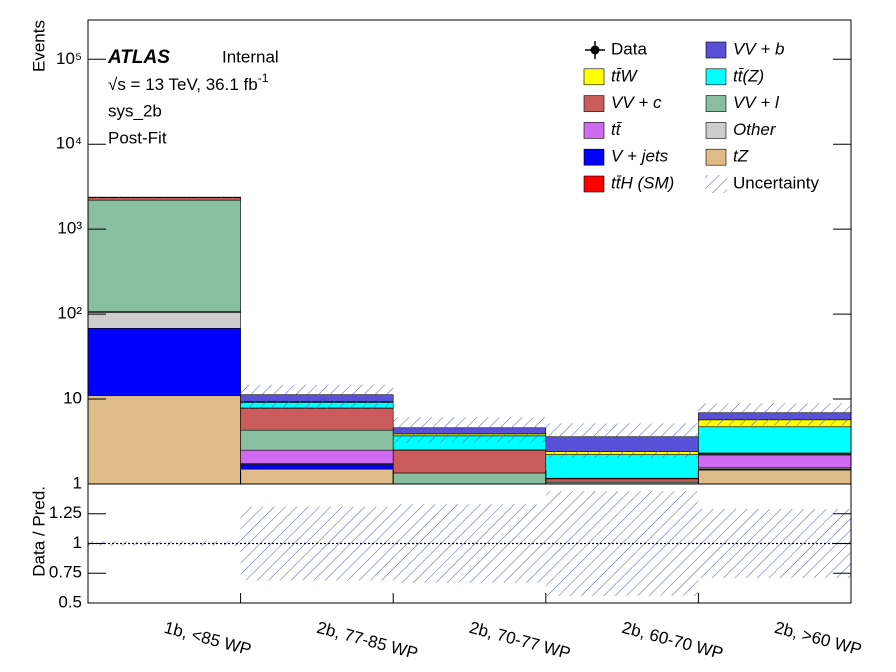 This screenshot has height=672, width=896. What do you see at coordinates (263, 78) in the screenshot?
I see `lumi-exponent: -1` at bounding box center [263, 78].